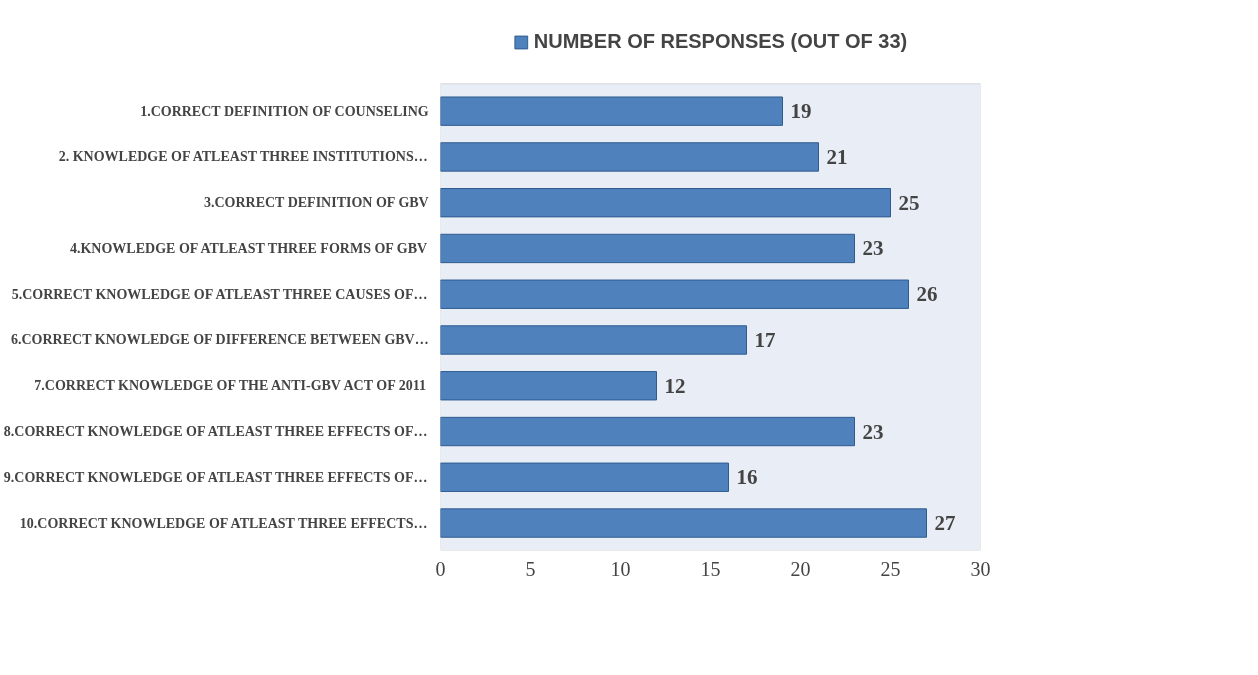  What do you see at coordinates (747, 477) in the screenshot?
I see `data-label: 16` at bounding box center [747, 477].